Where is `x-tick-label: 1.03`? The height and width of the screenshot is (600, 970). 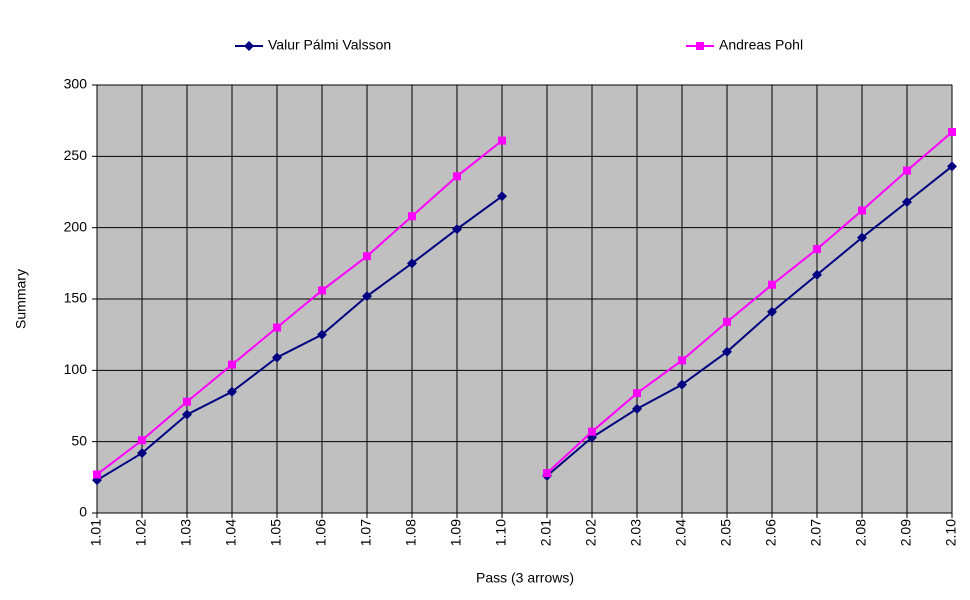
x-tick-label: 1.03 is located at coordinates (186, 532).